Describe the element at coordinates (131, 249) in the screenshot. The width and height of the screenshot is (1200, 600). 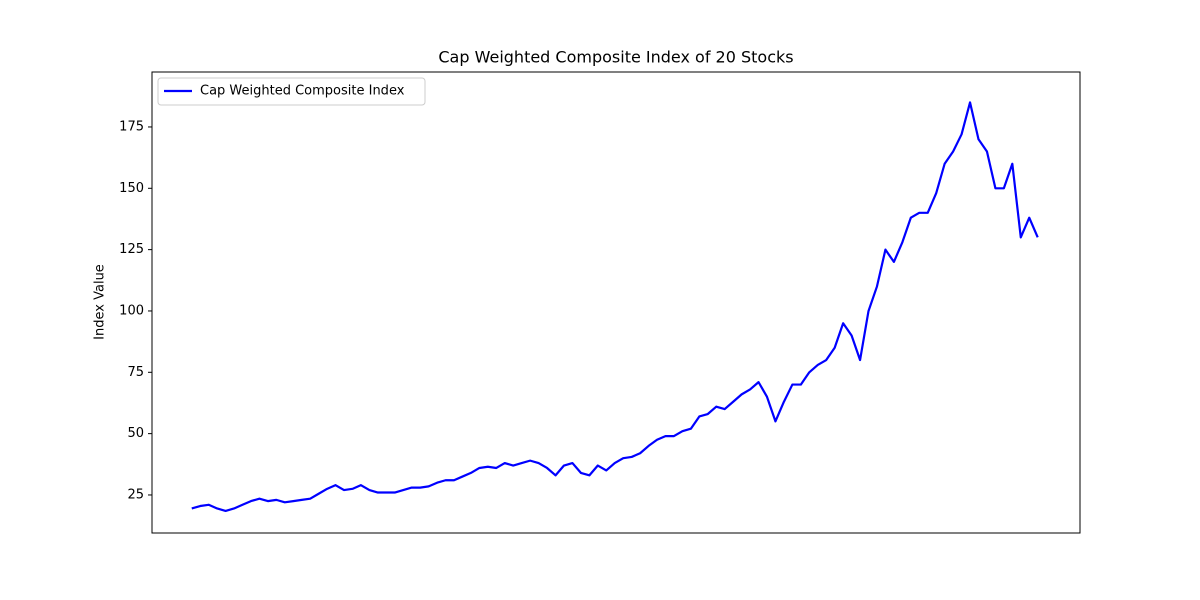
I see `y-tick-label: 125` at that location.